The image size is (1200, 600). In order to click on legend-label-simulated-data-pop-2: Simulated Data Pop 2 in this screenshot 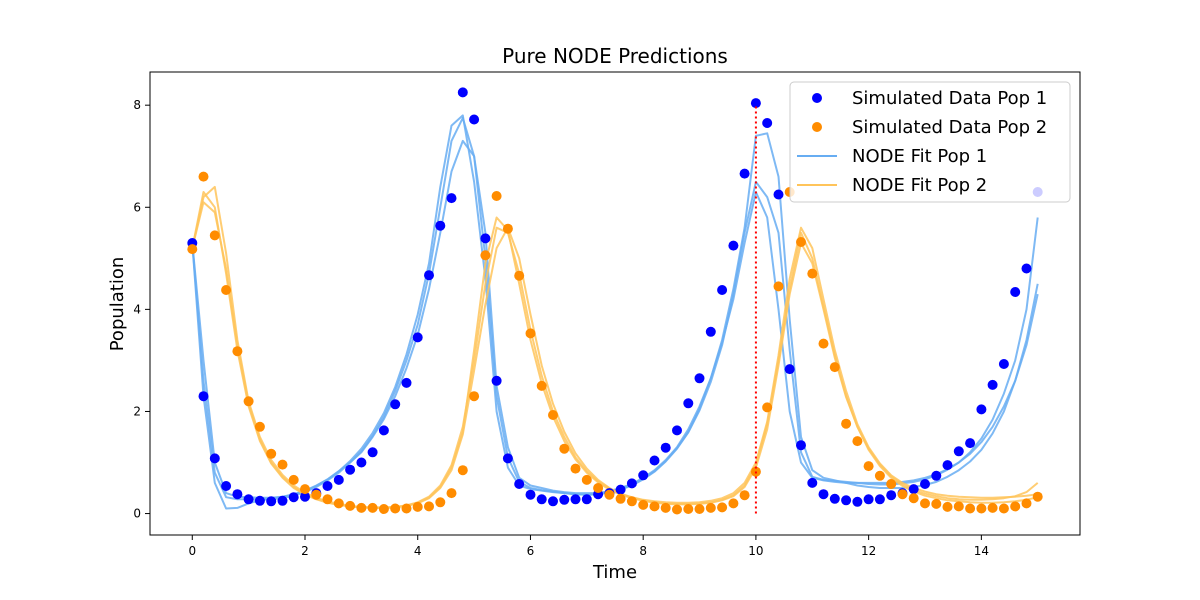, I will do `click(949, 127)`.